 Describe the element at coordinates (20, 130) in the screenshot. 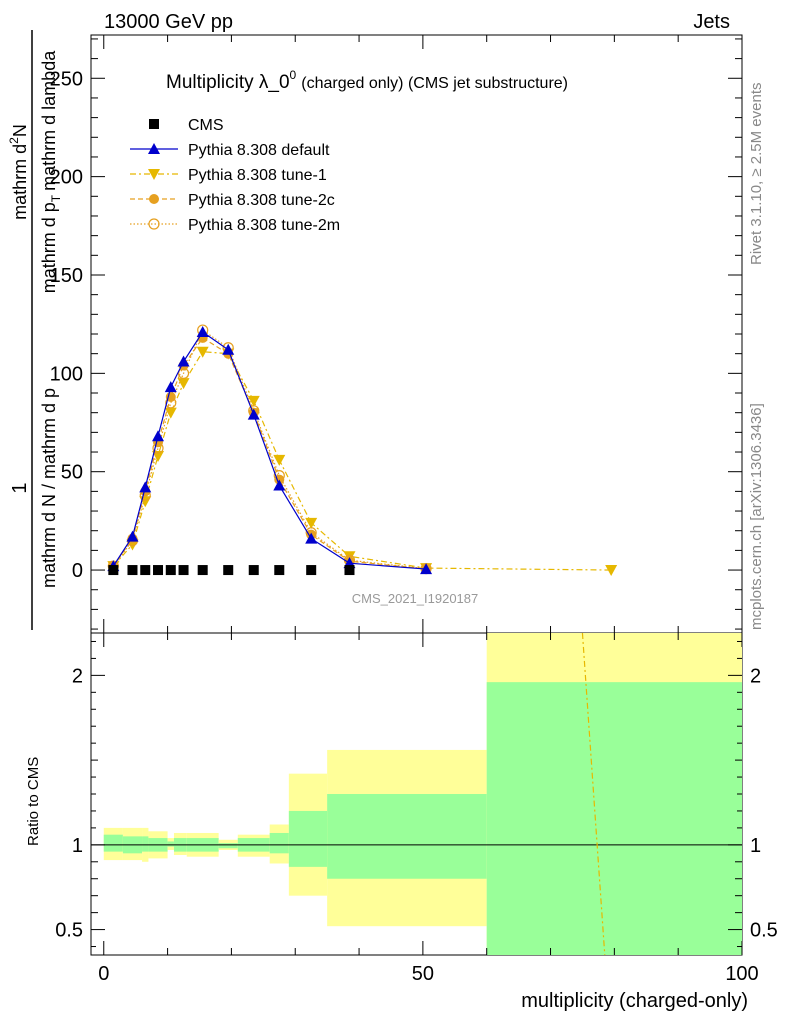

I see `ylabel-right-num-N: N` at that location.